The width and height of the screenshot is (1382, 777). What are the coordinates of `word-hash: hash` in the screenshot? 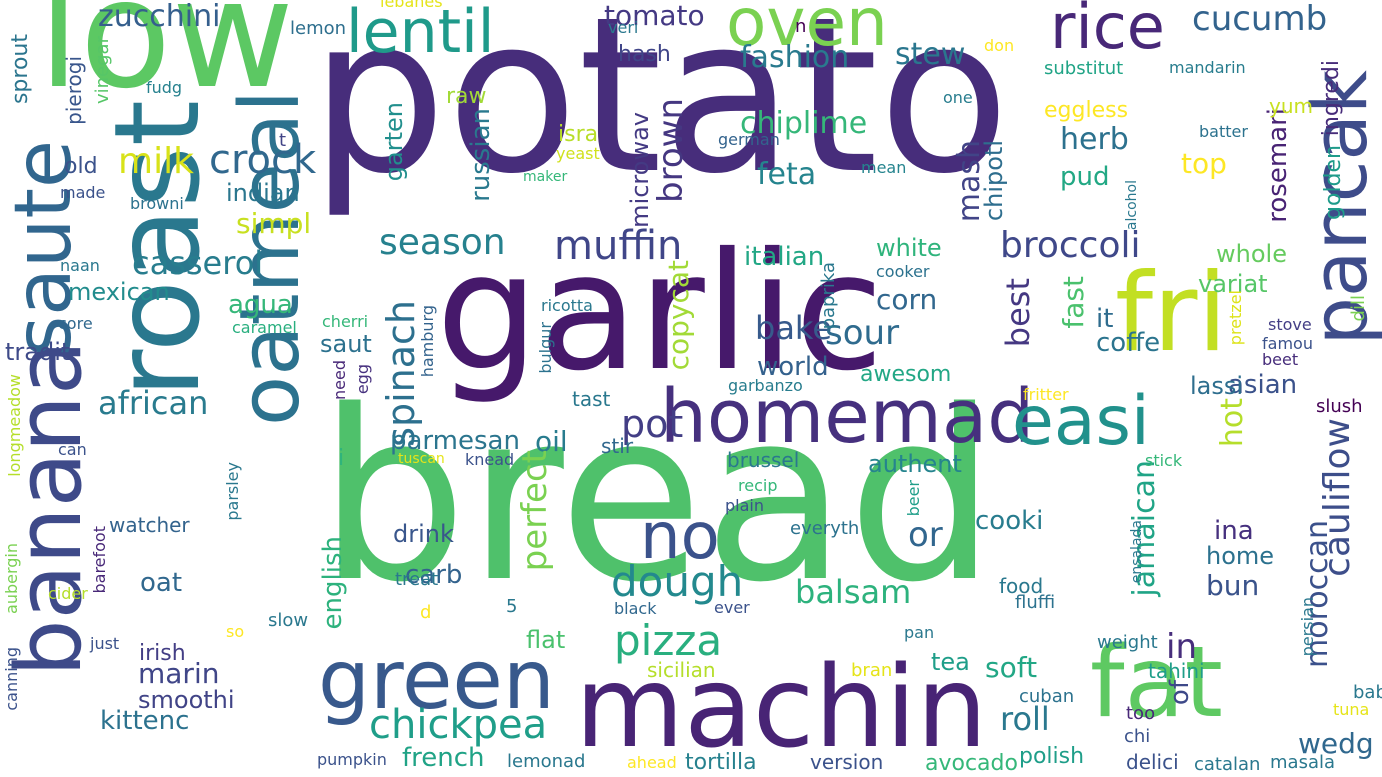 It's located at (644, 54).